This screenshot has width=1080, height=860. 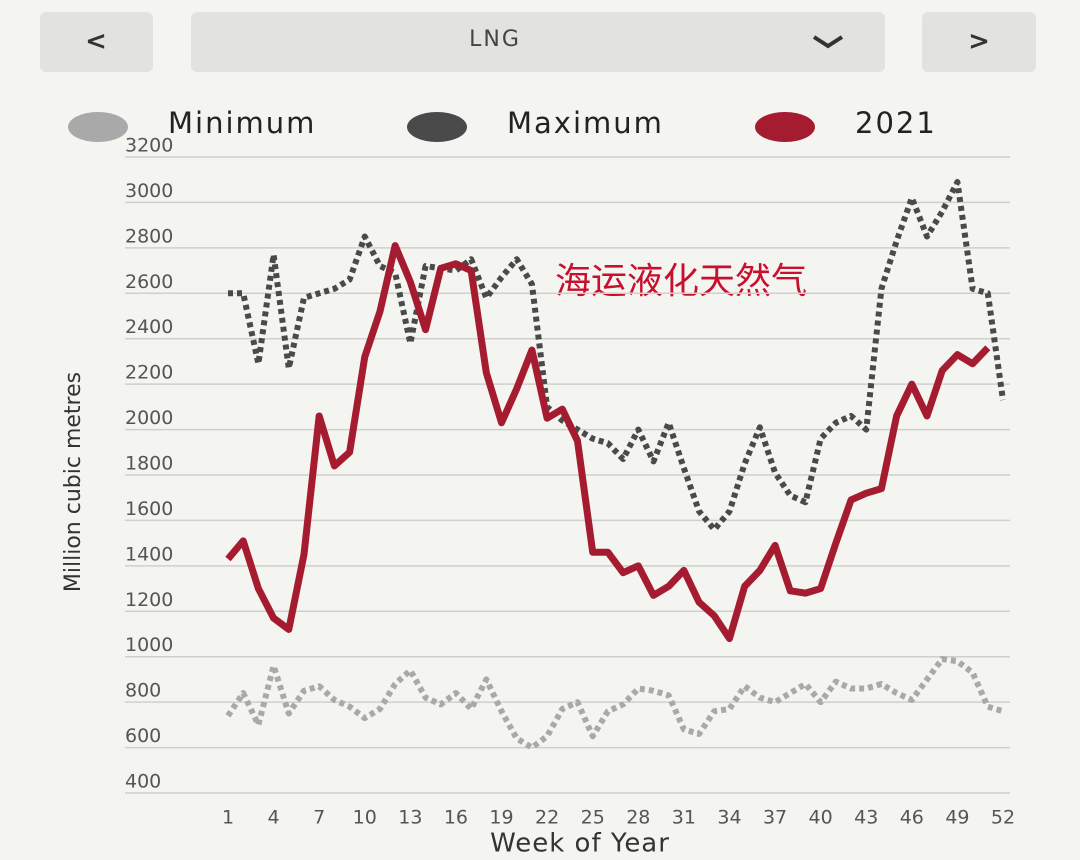 I want to click on annotation: 海运液化天然气, so click(x=681, y=281).